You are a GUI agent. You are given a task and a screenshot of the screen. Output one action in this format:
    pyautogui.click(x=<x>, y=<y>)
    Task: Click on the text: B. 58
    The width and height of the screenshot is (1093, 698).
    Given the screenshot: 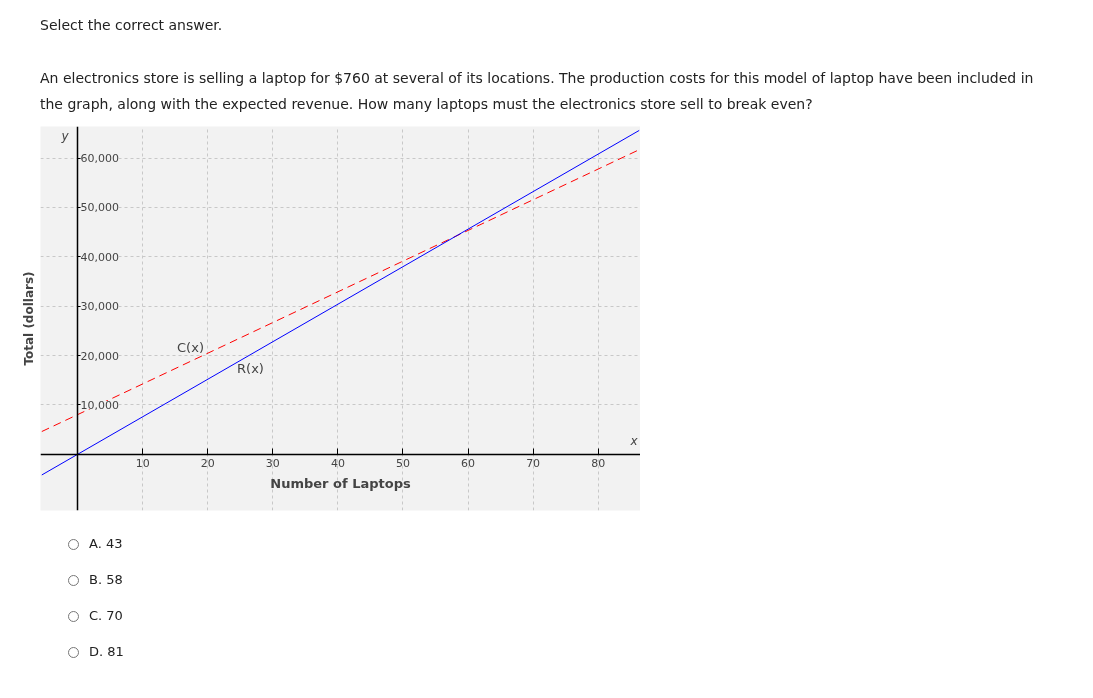 What is the action you would take?
    pyautogui.click(x=106, y=579)
    